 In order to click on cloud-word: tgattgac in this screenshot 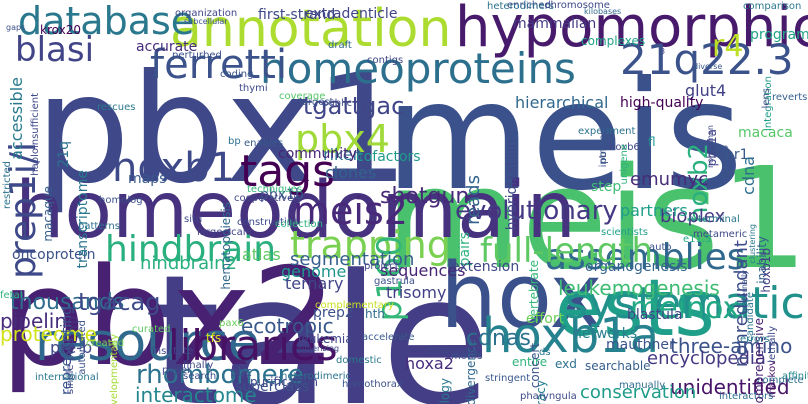, I will do `click(354, 106)`.